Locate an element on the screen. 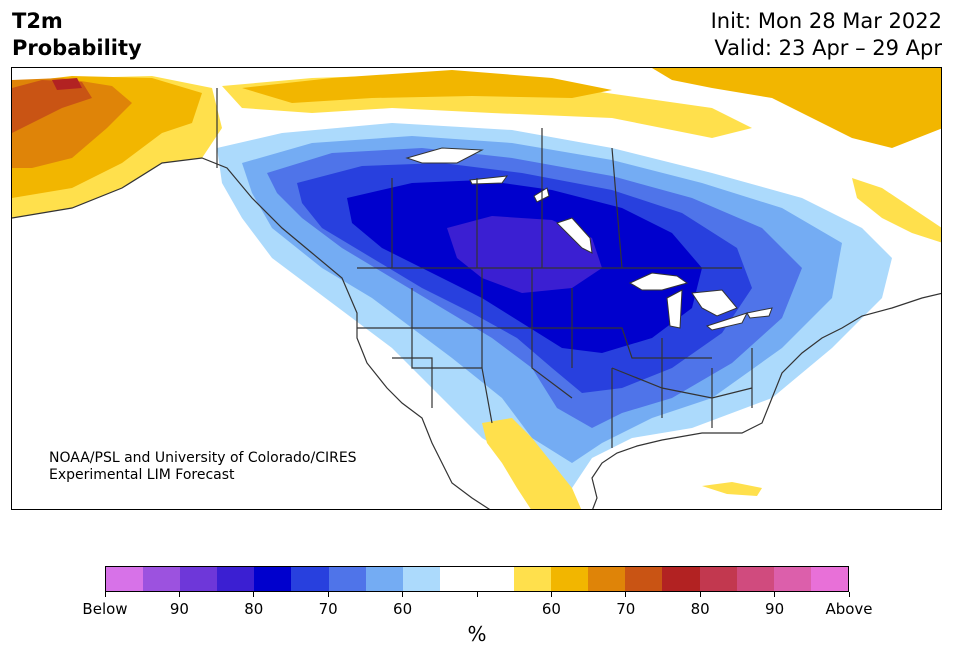 The width and height of the screenshot is (953, 659). probability-colorbar is located at coordinates (477, 579).